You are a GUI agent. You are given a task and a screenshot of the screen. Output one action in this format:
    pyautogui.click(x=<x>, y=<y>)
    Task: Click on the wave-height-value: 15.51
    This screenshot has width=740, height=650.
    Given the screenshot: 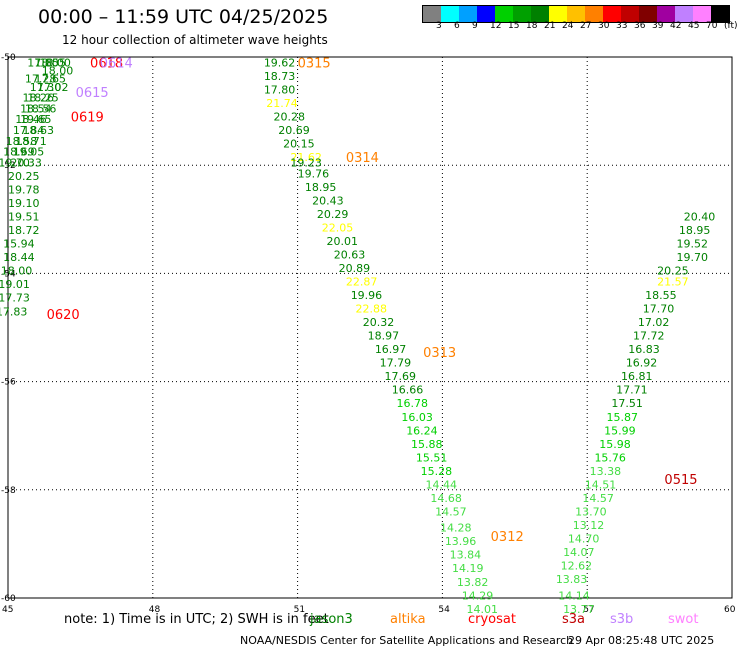 What is the action you would take?
    pyautogui.click(x=432, y=457)
    